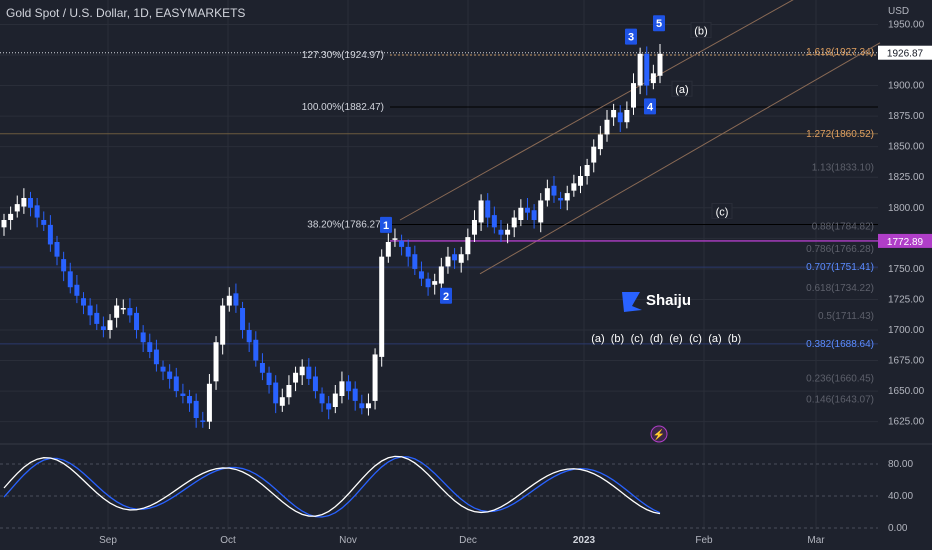  Describe the element at coordinates (345, 225) in the screenshot. I see `fib-level-label: 38.20%(1786.27)` at that location.